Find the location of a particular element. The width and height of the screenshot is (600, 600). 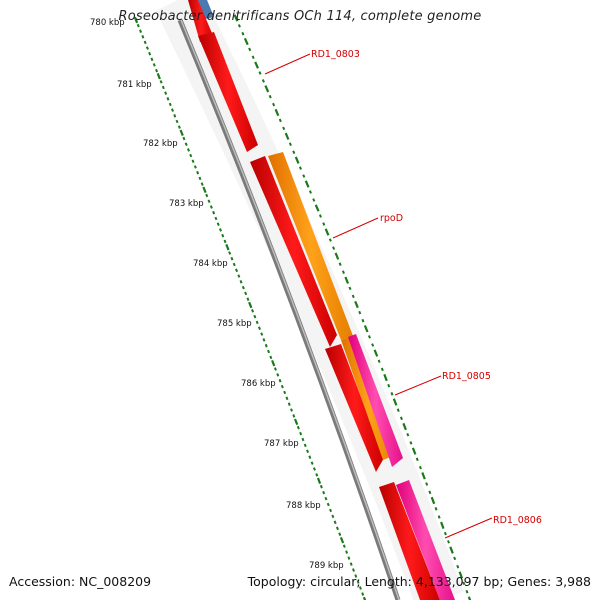

tick-label-789: 789 kbp is located at coordinates (326, 566).